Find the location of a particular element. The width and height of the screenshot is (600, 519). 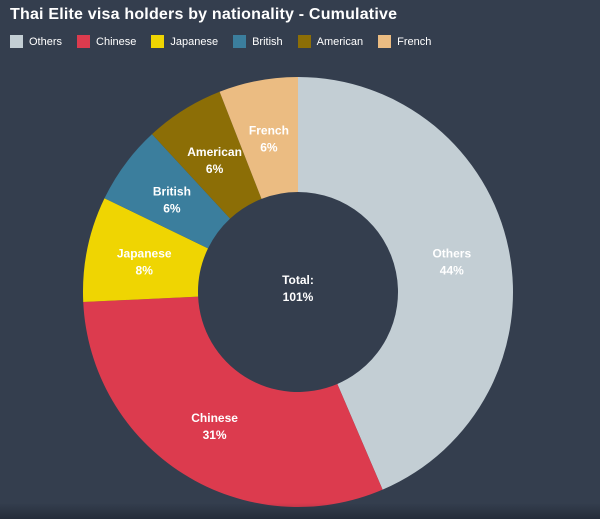

slice-label-french: French 6% is located at coordinates (269, 139).